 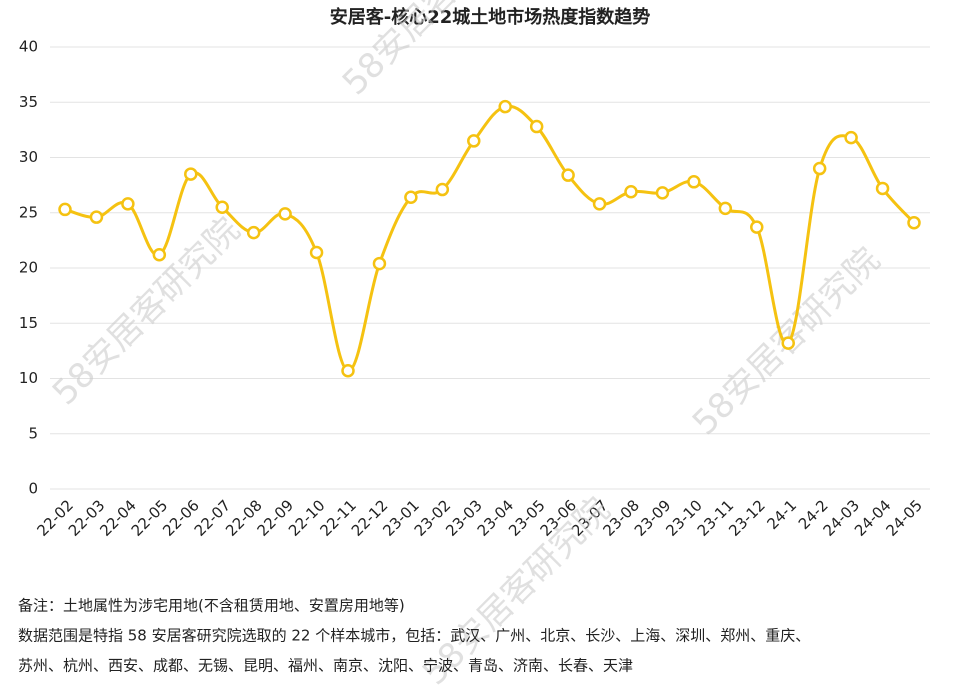 I want to click on x-tick-label: 24-05, so click(x=904, y=518).